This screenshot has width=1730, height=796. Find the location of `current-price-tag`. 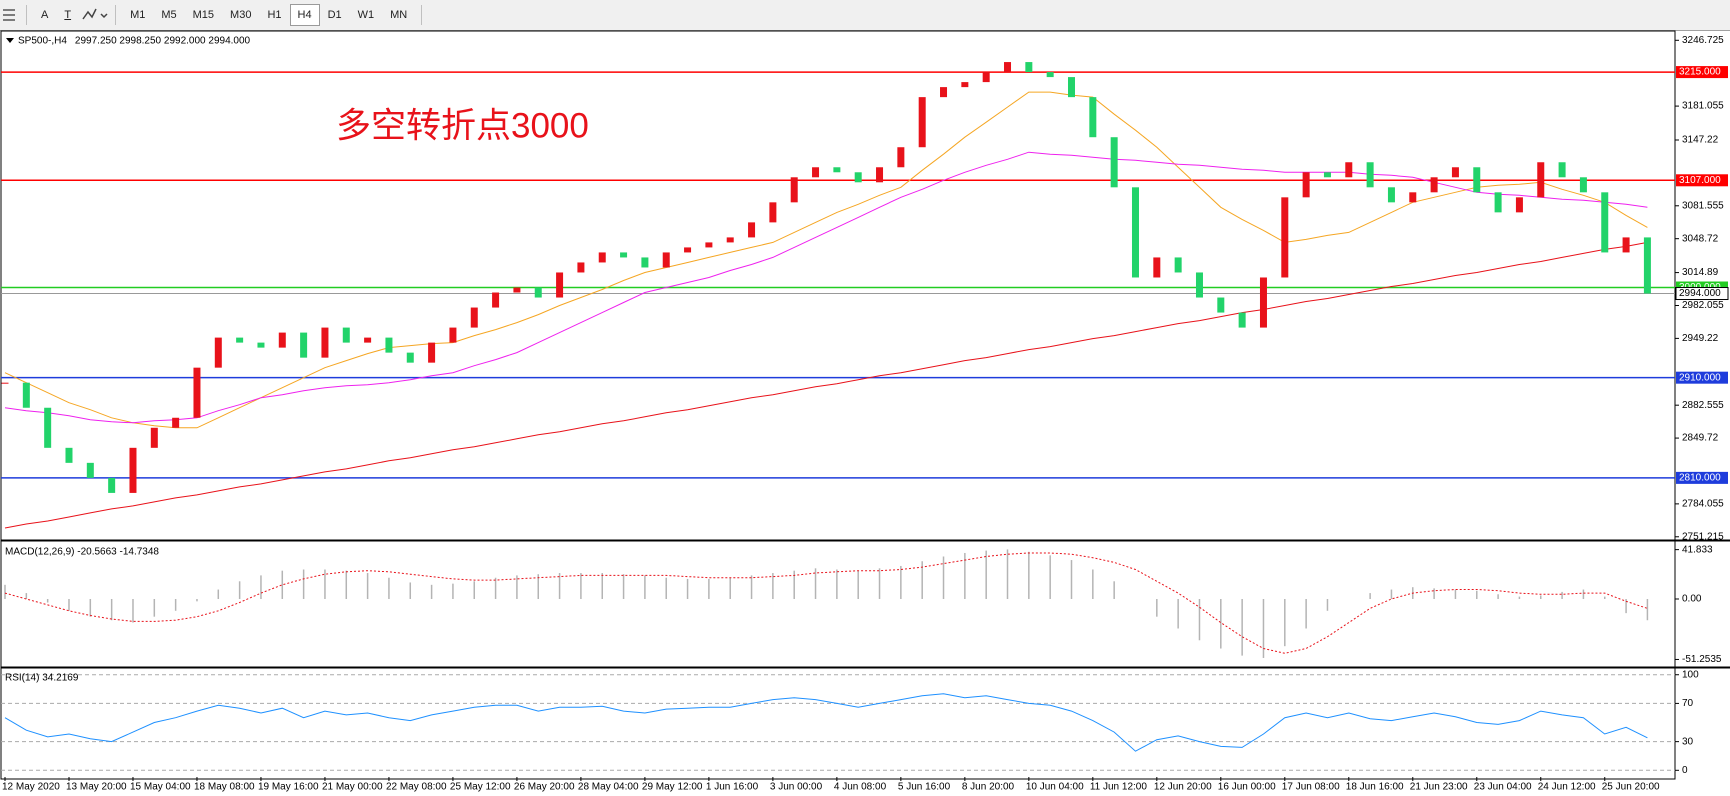

current-price-tag is located at coordinates (1702, 294).